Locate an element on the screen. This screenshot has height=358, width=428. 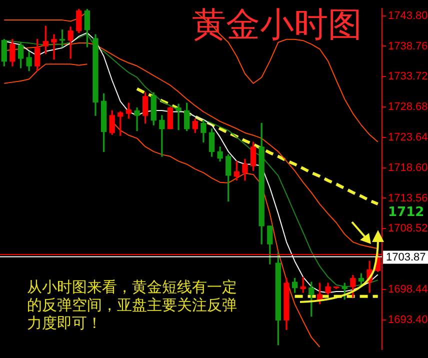
y-tick-label: 1708.52 is located at coordinates (408, 228).